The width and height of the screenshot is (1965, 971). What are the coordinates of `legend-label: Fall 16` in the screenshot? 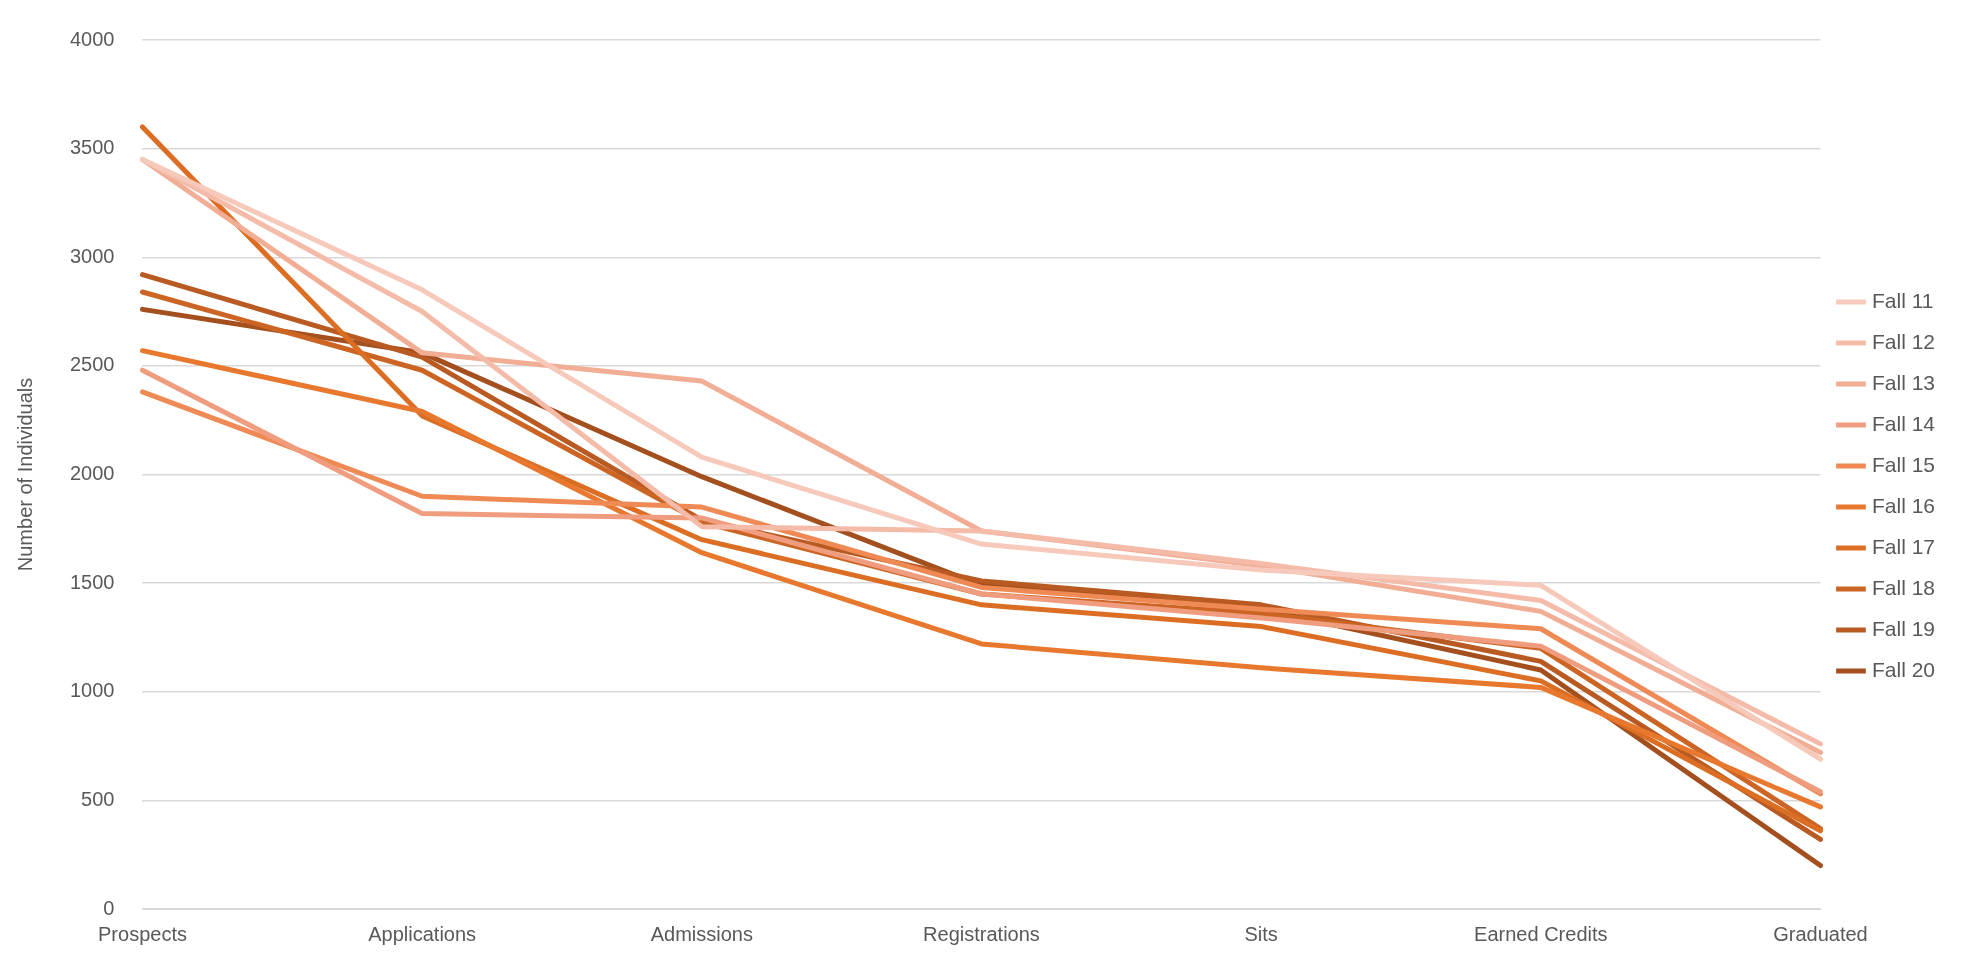 It's located at (1903, 505).